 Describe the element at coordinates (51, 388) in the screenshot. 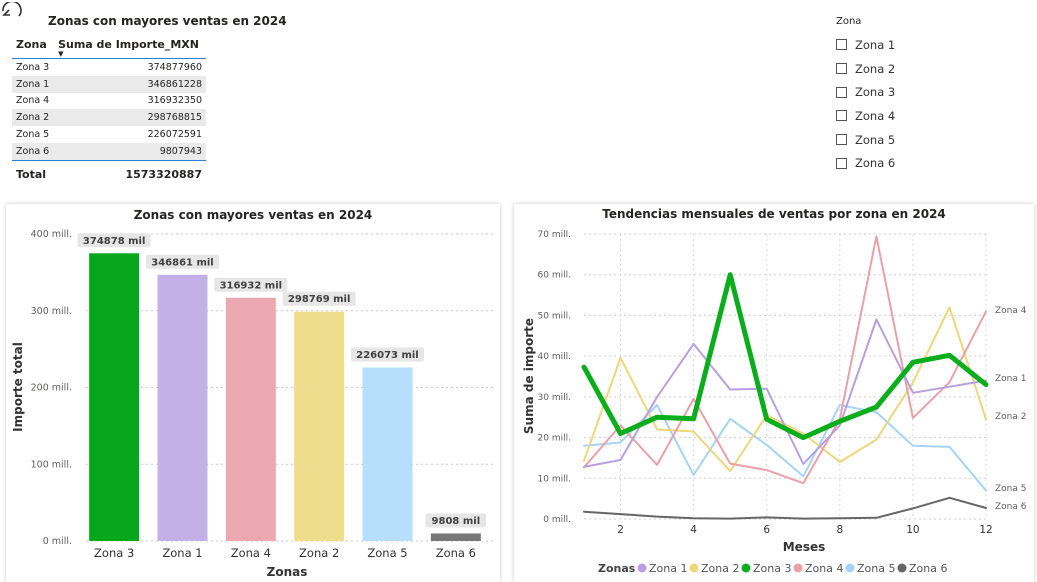

I see `y-tick-label: 200 mill.` at that location.